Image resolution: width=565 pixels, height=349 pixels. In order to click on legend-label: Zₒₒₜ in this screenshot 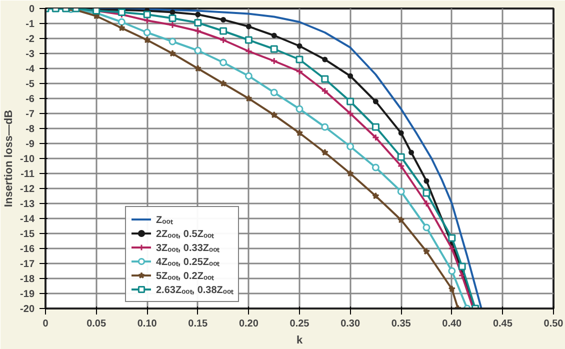, I will do `click(165, 220)`.